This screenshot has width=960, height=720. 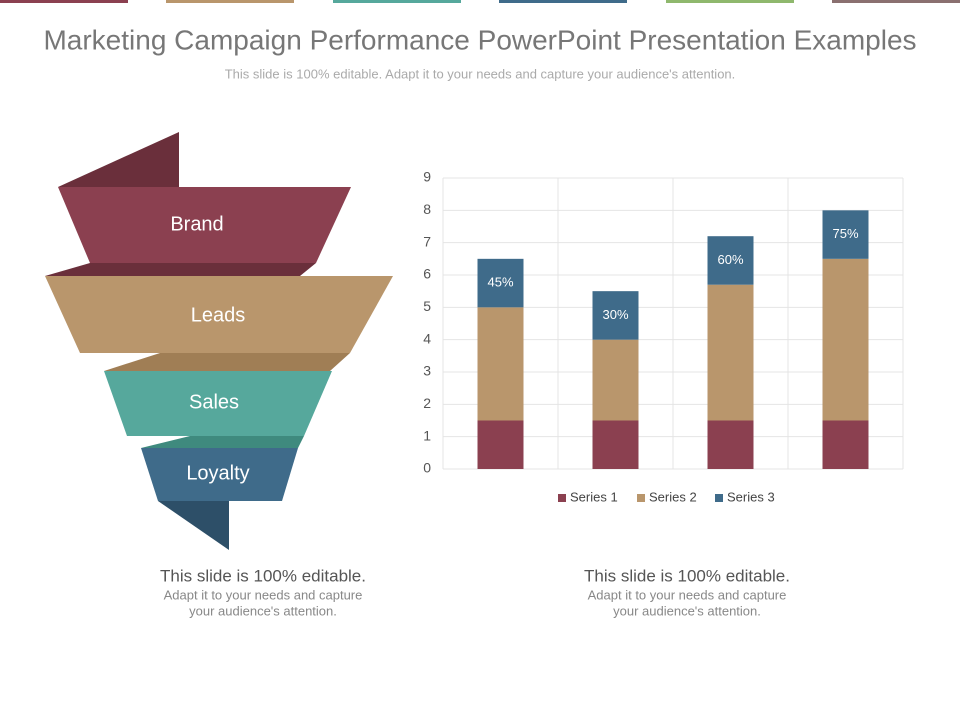 I want to click on y-tick-label: 7, so click(x=427, y=241).